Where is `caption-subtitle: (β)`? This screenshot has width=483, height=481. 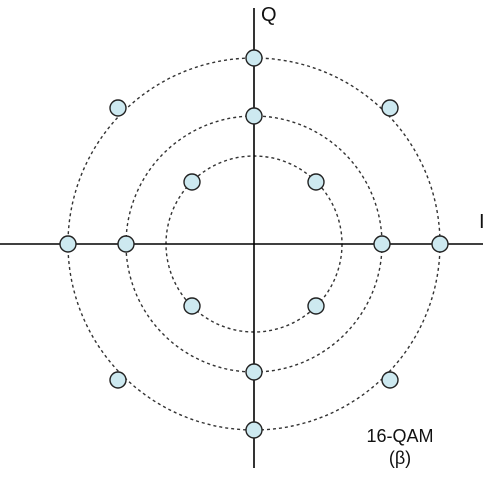
caption-subtitle: (β) is located at coordinates (400, 458).